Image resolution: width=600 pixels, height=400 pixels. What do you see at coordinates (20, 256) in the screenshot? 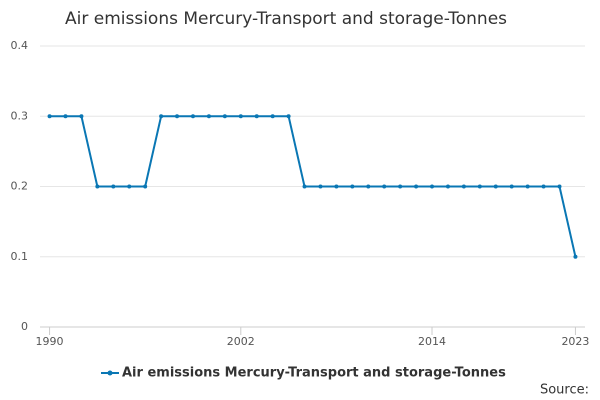
I see `y-tick-label: 0.1` at bounding box center [20, 256].